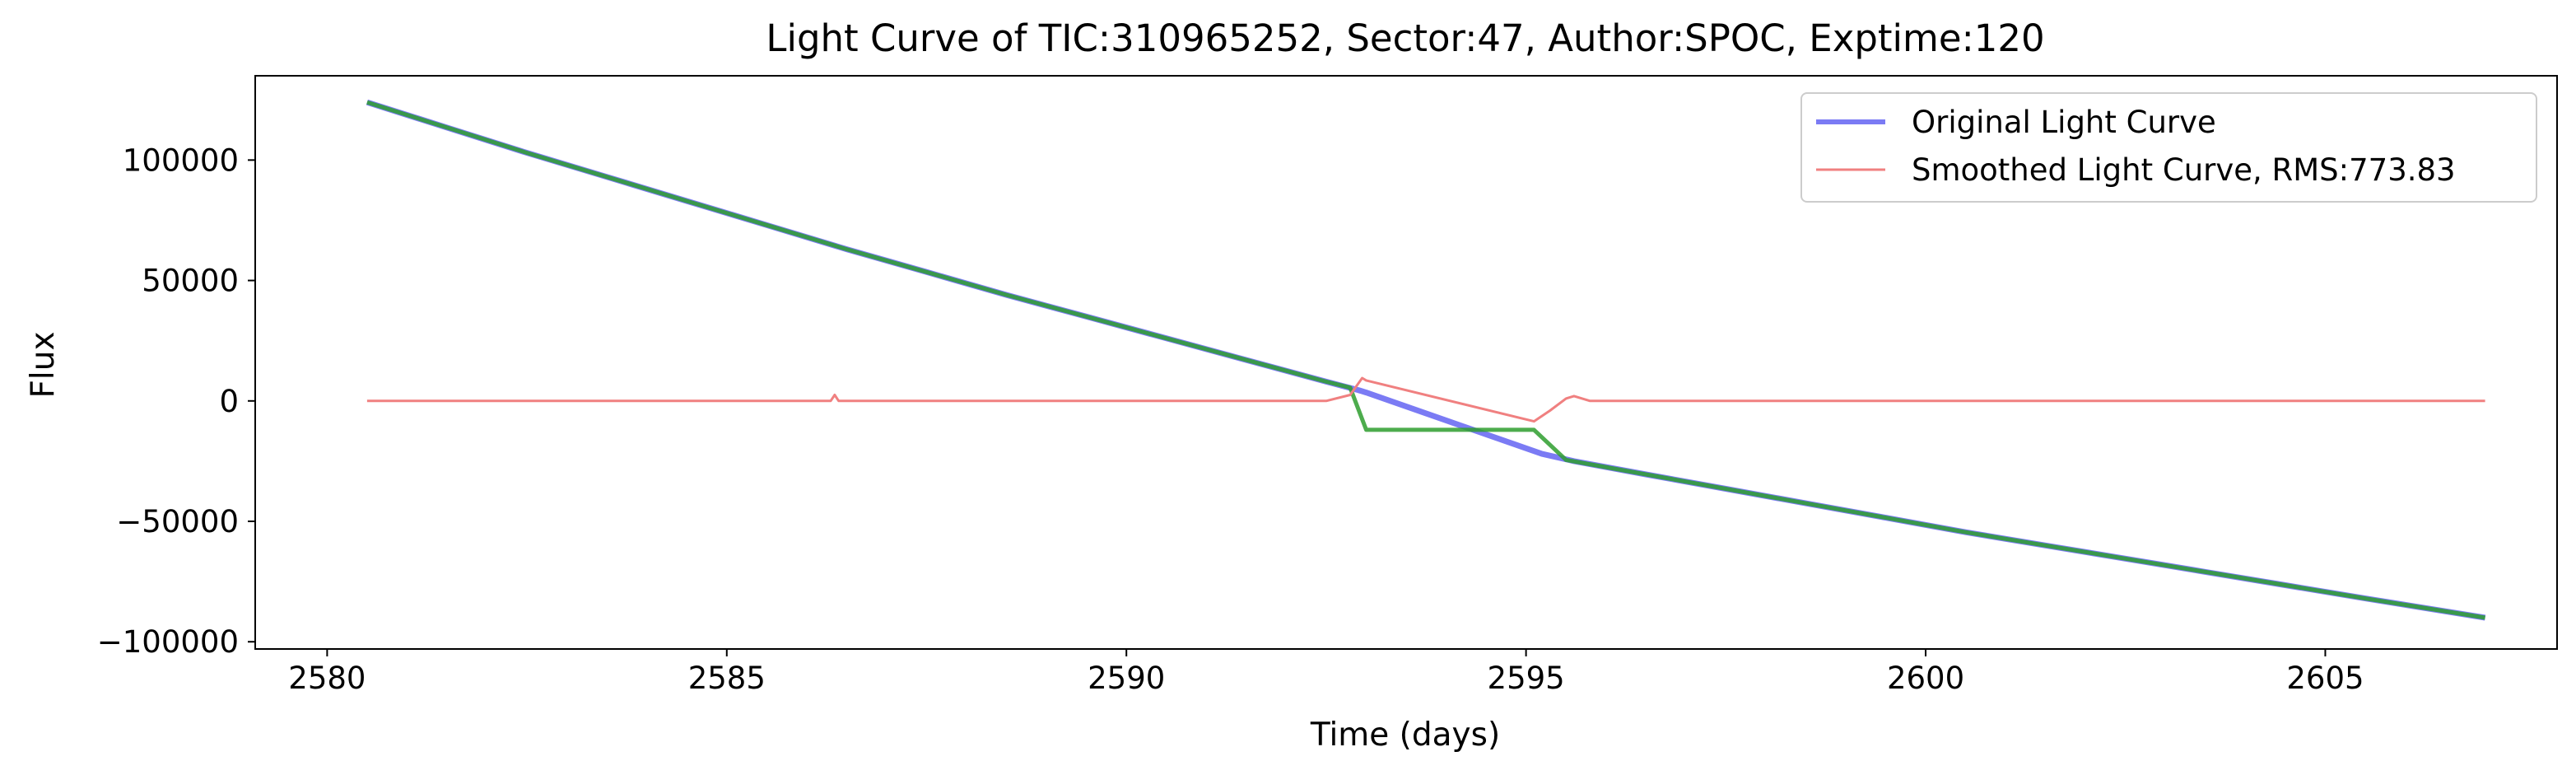 The height and width of the screenshot is (775, 2576). What do you see at coordinates (327, 678) in the screenshot?
I see `x-tick-label: 2580` at bounding box center [327, 678].